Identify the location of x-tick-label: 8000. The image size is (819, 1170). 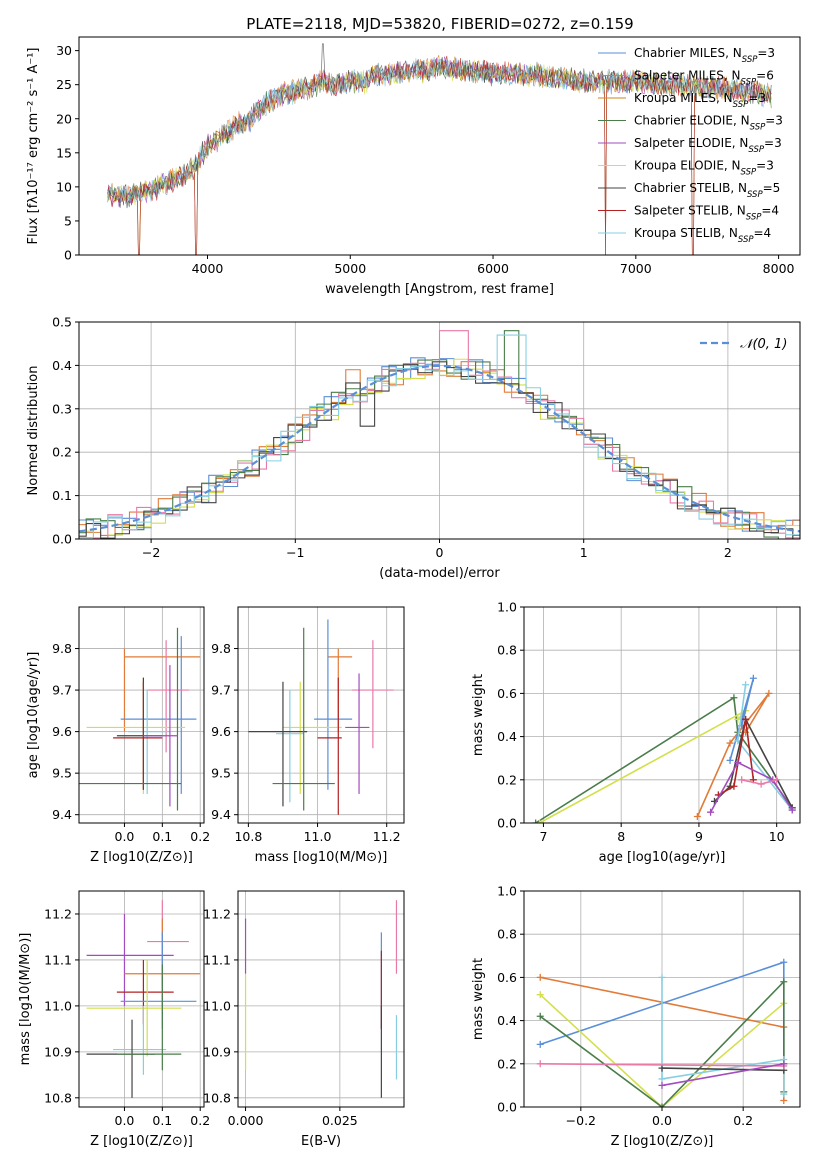
(779, 268).